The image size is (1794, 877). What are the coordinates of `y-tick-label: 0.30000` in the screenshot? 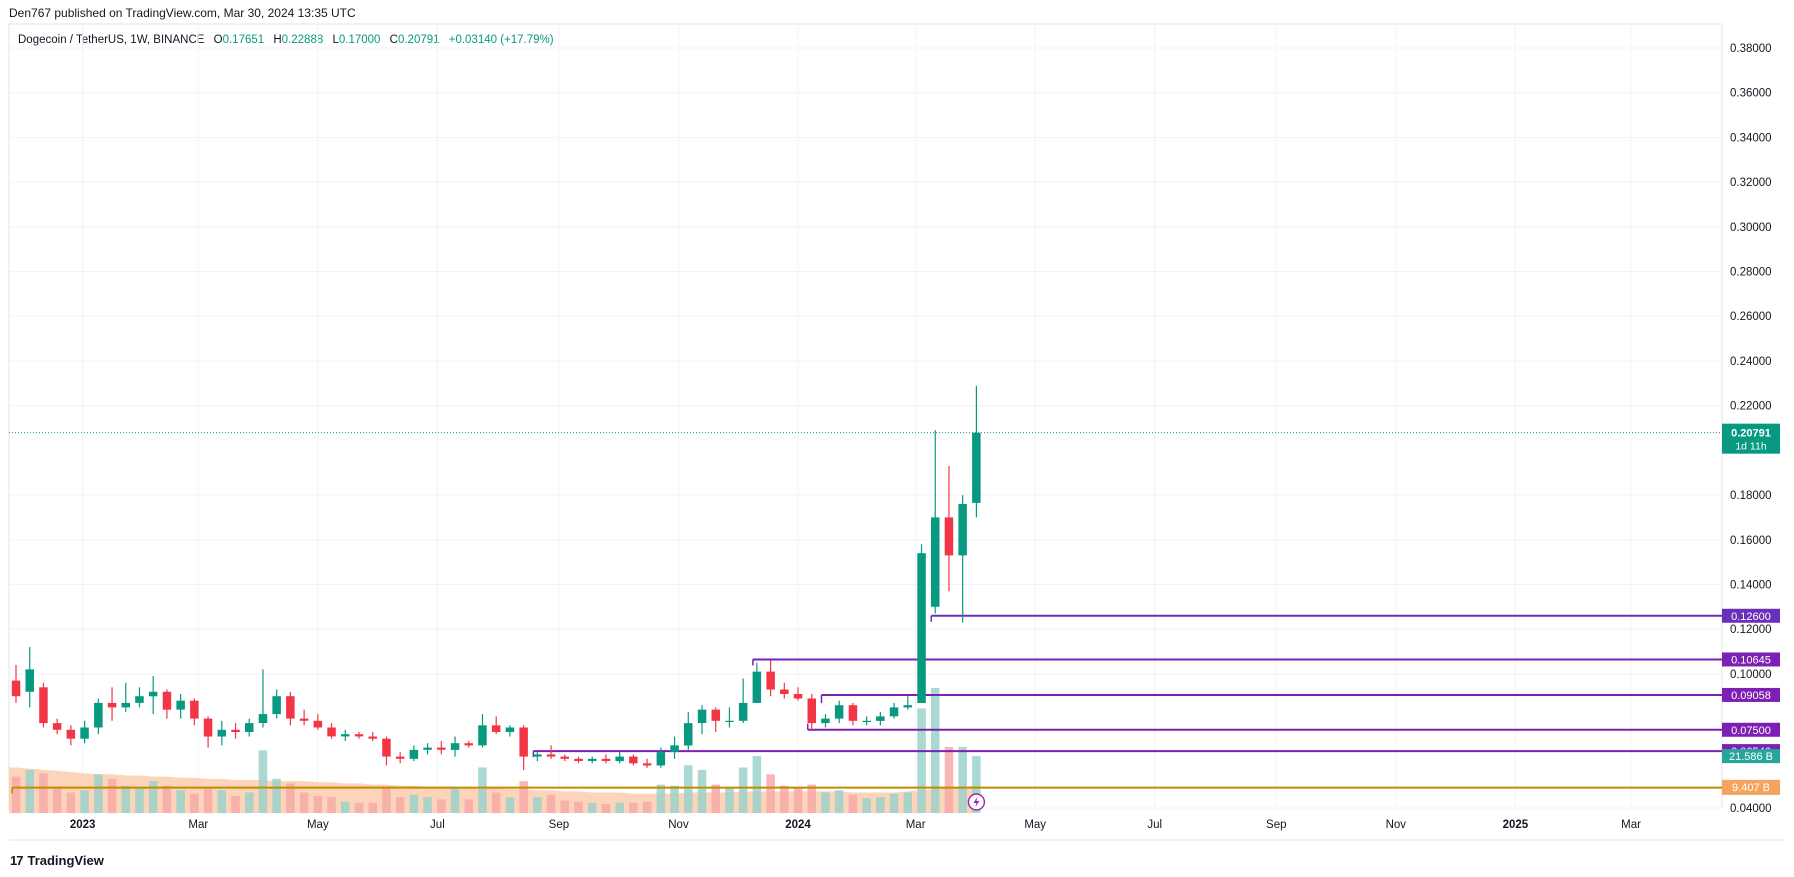 It's located at (1751, 228).